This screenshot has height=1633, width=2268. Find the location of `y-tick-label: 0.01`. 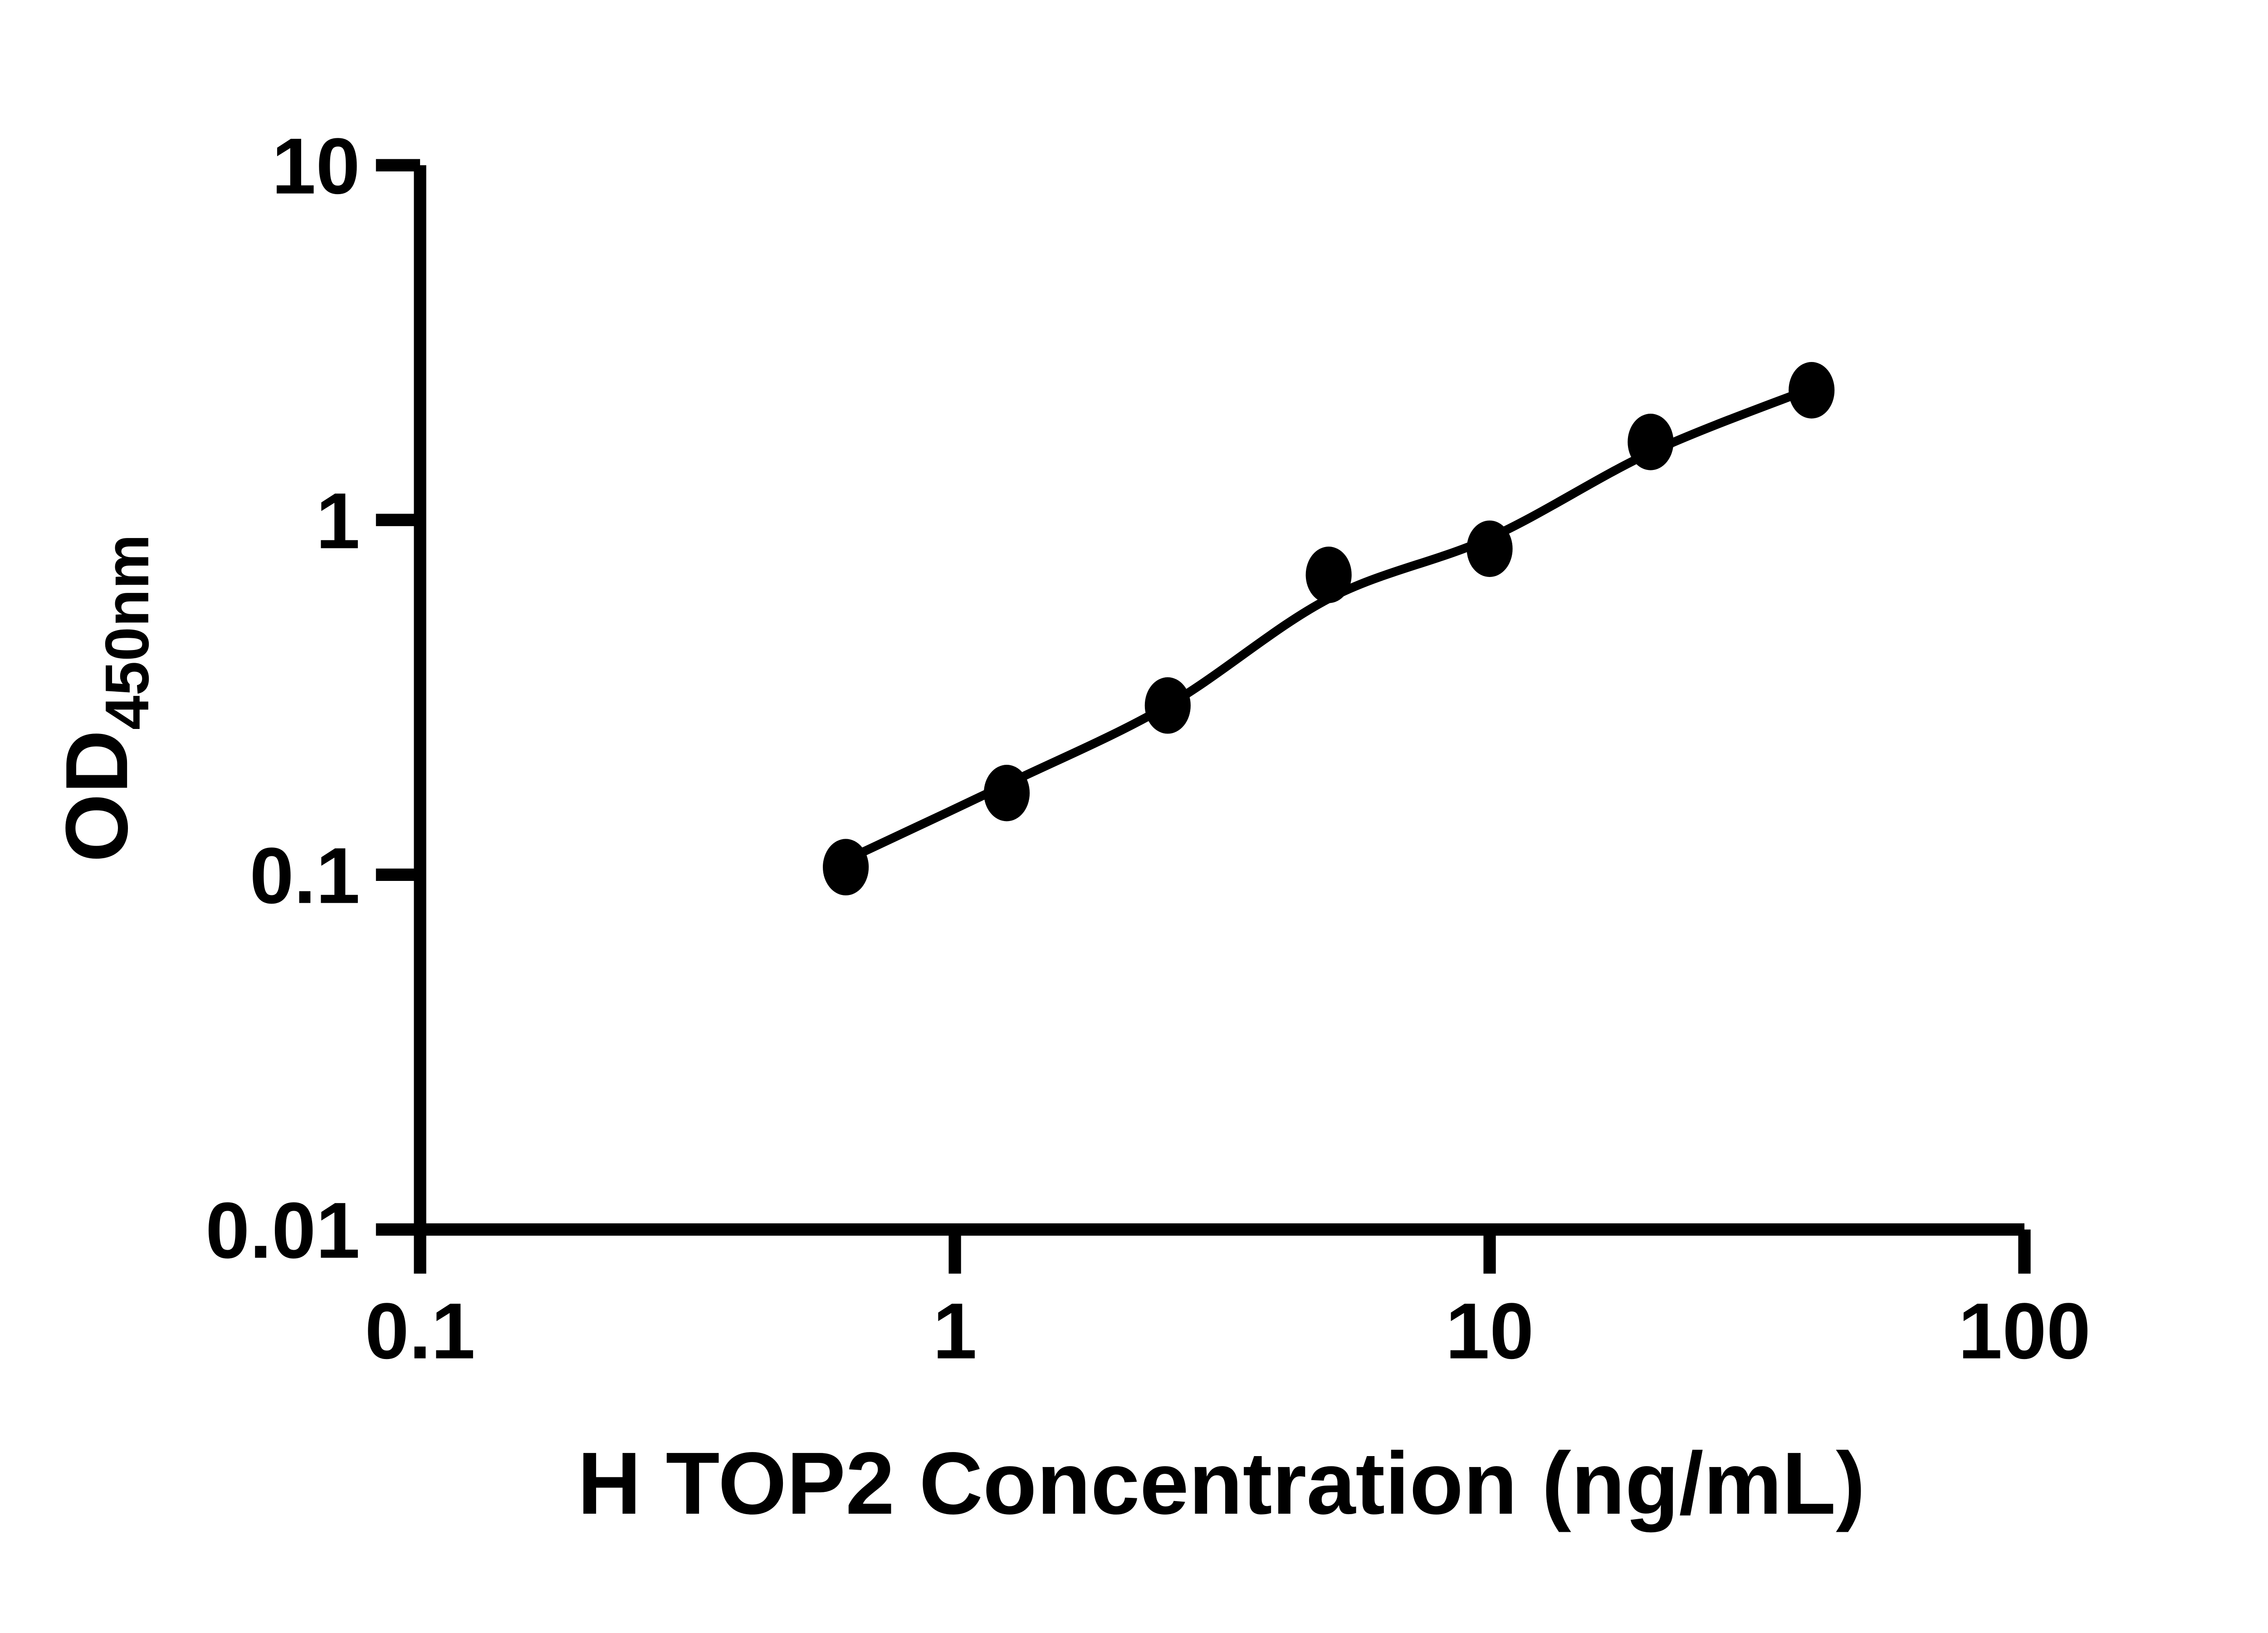

y-tick-label: 0.01 is located at coordinates (283, 1230).